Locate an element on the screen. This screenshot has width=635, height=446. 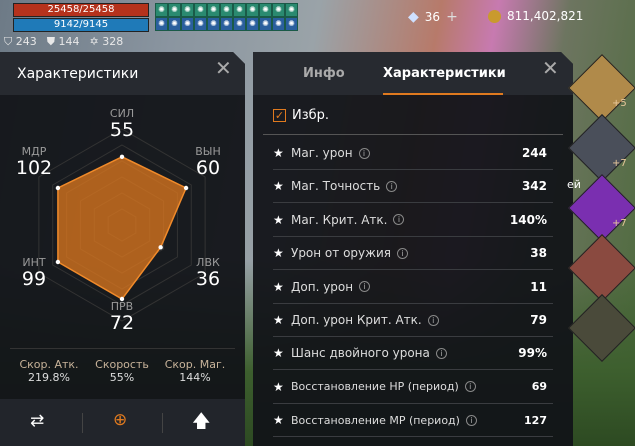
diamond-currency: ◆ 36 + is located at coordinates (433, 17).